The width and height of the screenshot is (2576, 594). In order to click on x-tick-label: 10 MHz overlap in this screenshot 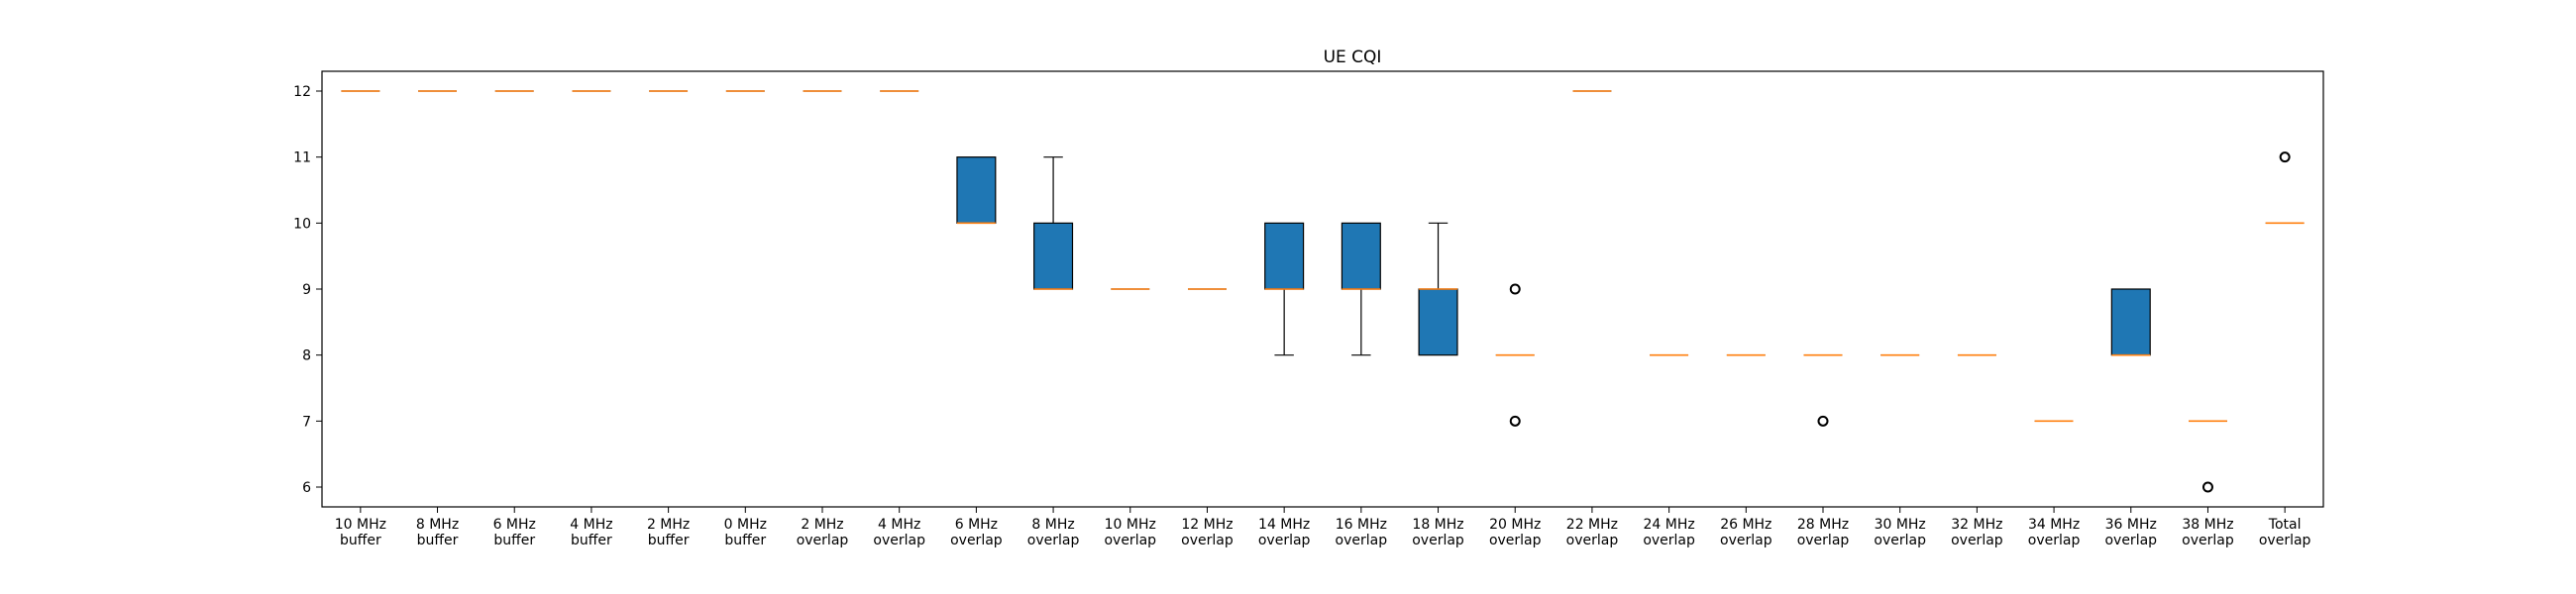, I will do `click(1130, 532)`.